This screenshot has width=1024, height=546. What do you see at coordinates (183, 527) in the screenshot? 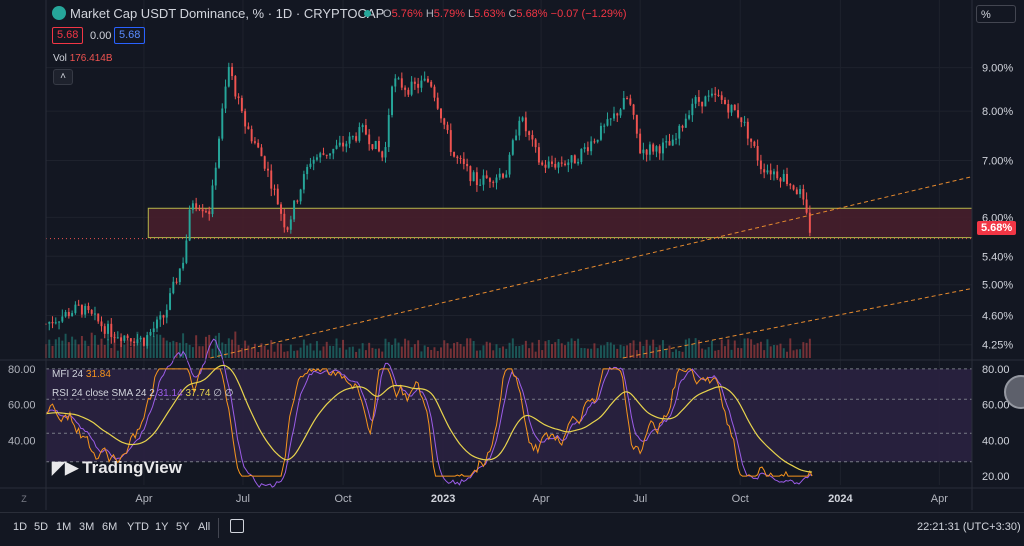
I see `range-button-5y: 5Y` at bounding box center [183, 527].